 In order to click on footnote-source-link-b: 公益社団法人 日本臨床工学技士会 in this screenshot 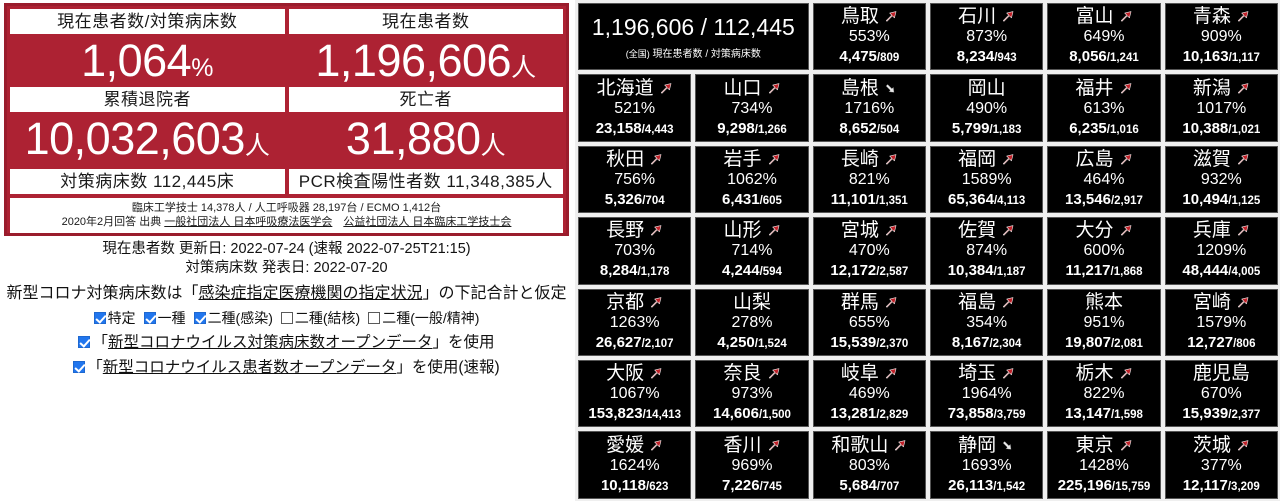, I will do `click(427, 222)`.